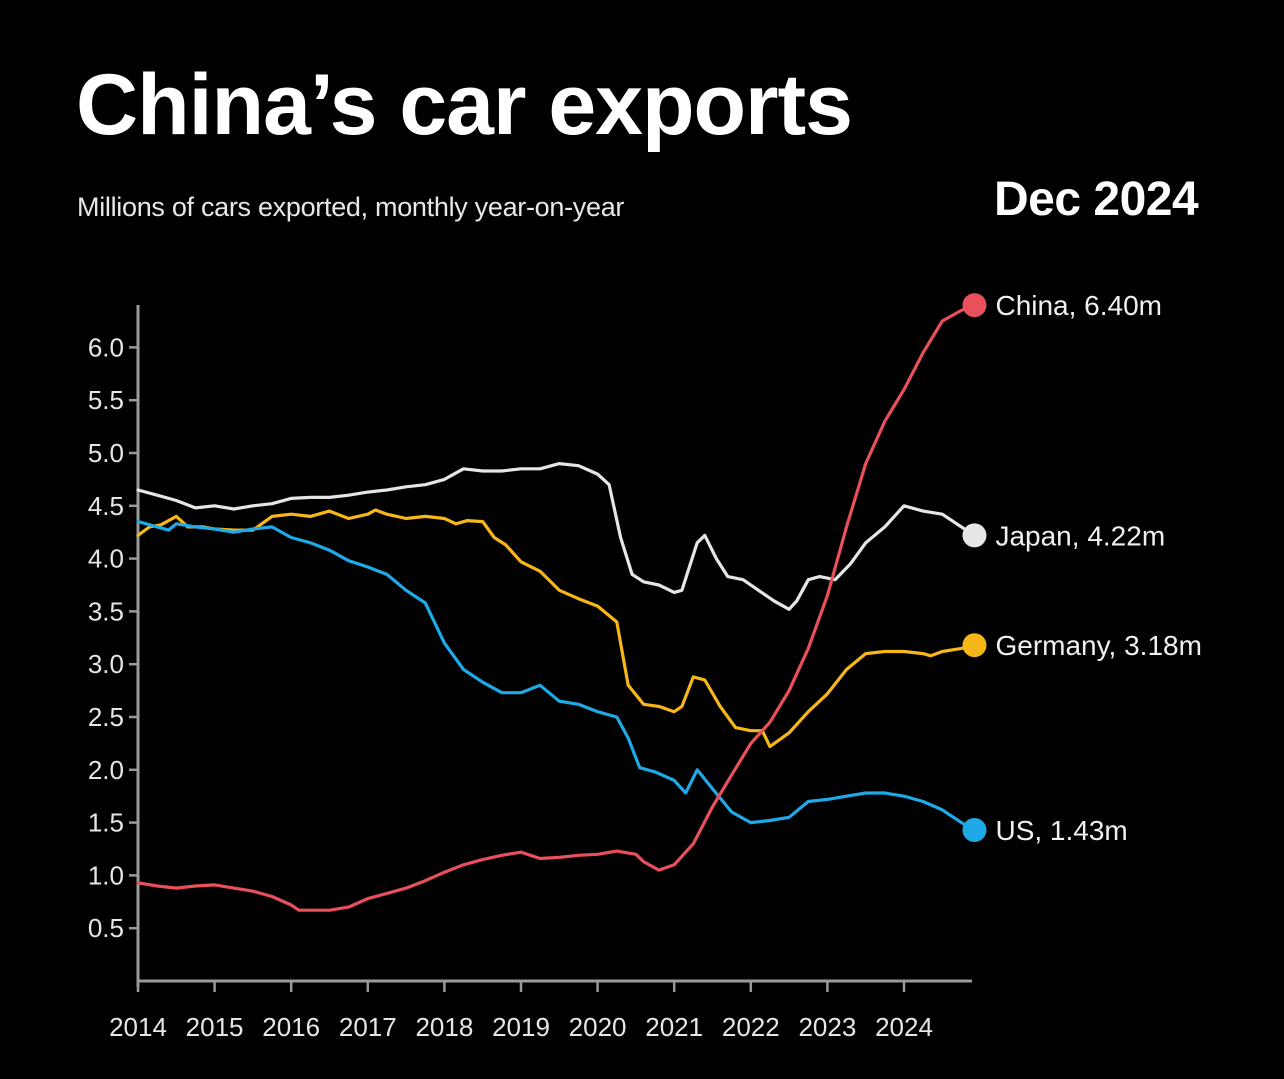 The width and height of the screenshot is (1284, 1079). What do you see at coordinates (751, 1027) in the screenshot?
I see `x-tick-label: 2022` at bounding box center [751, 1027].